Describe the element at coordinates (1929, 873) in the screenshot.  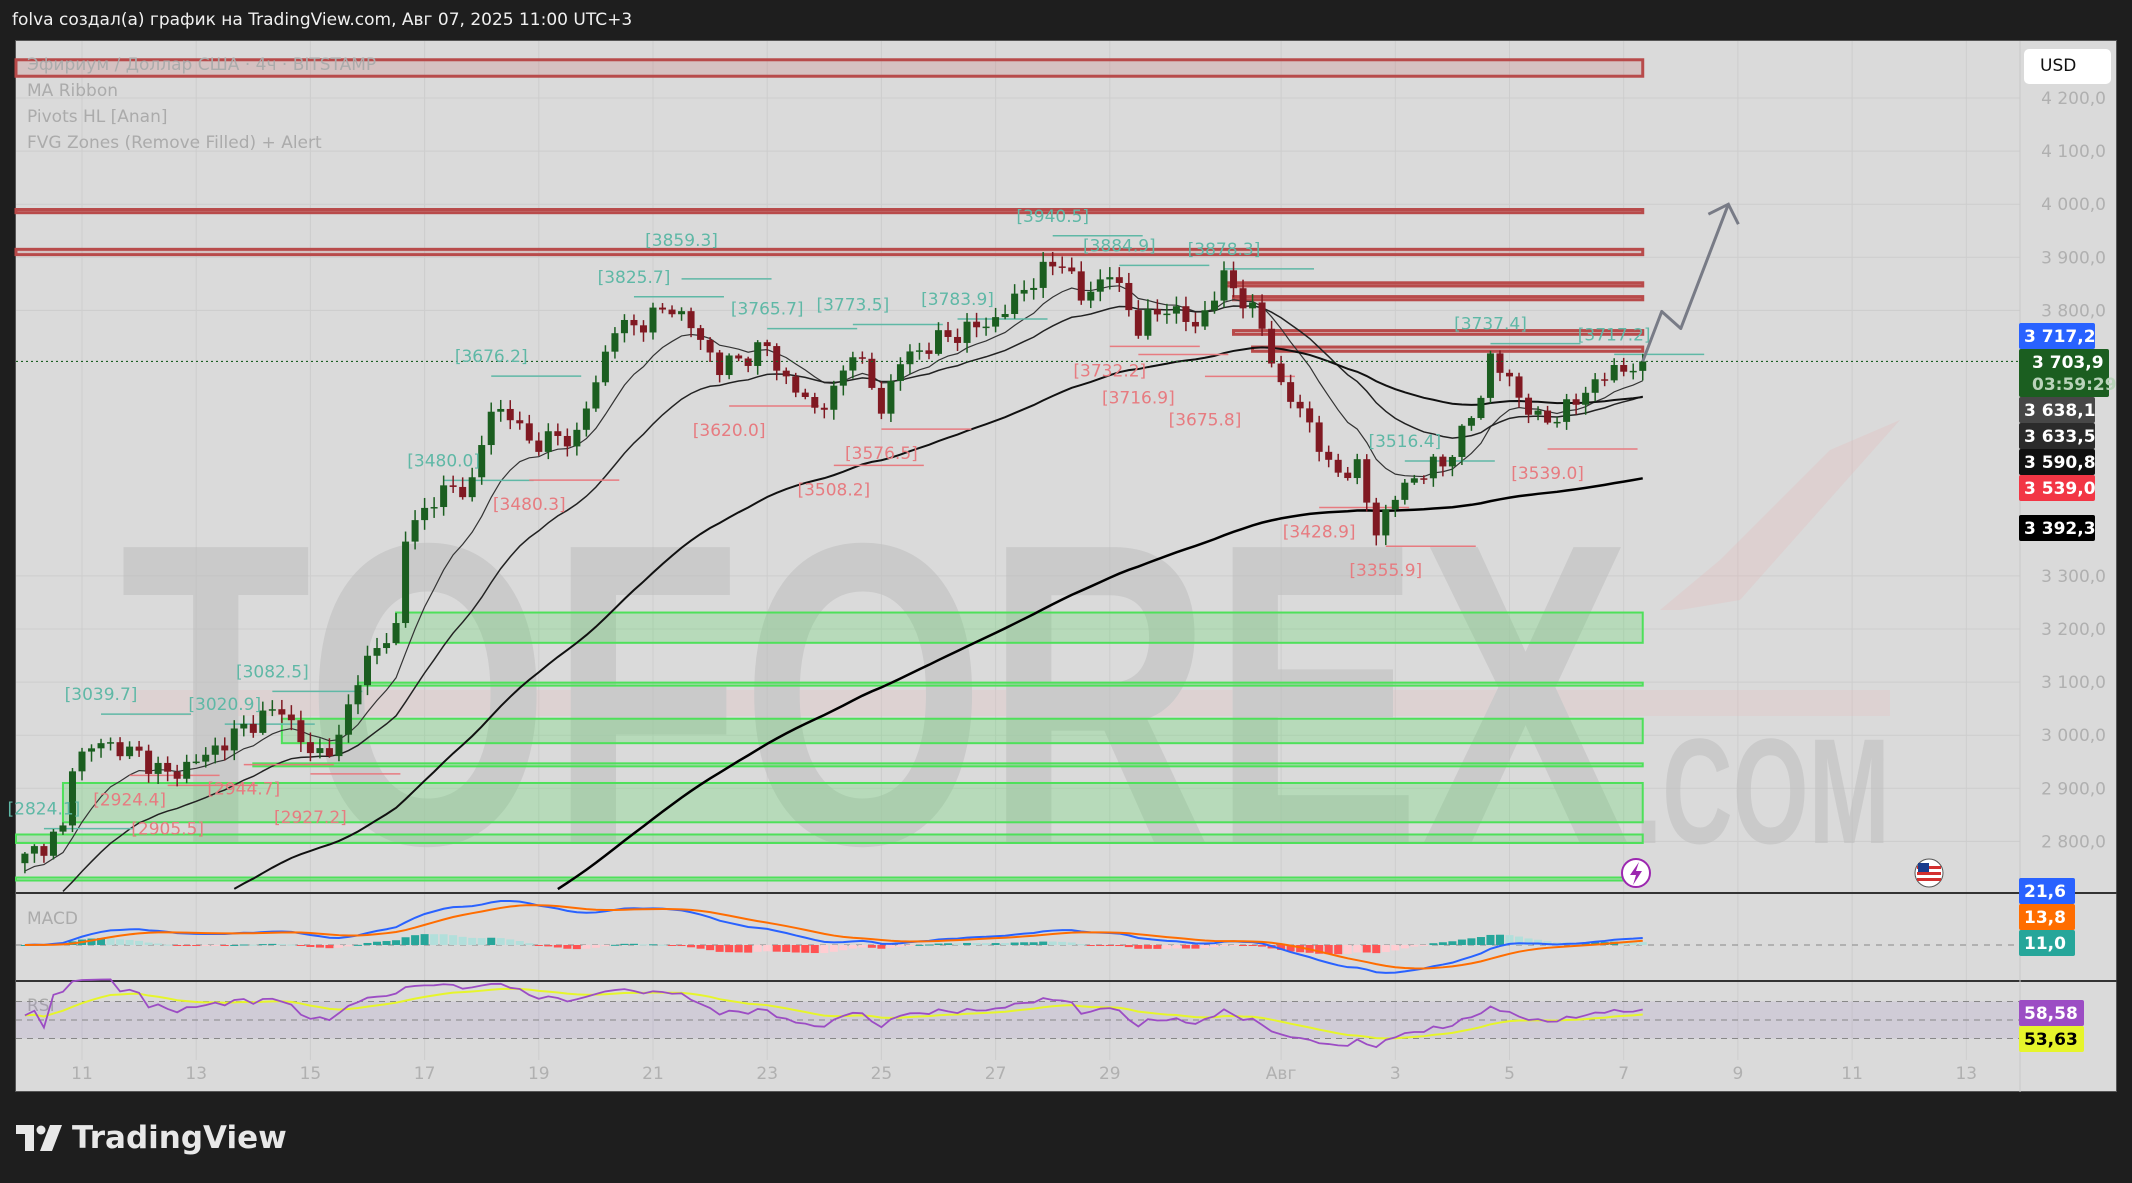
I see `us-flag-icon` at that location.